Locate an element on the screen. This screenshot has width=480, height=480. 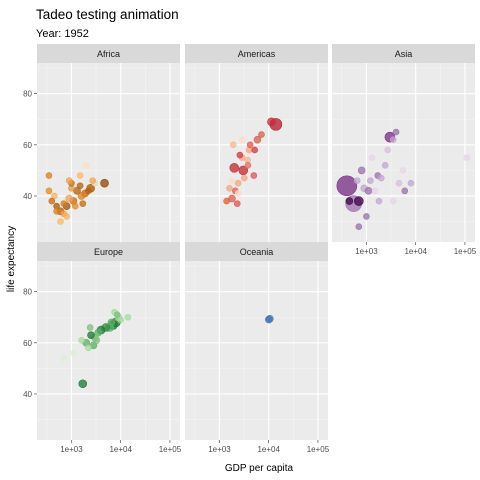
y-tick-label: 40 is located at coordinates (27, 196).